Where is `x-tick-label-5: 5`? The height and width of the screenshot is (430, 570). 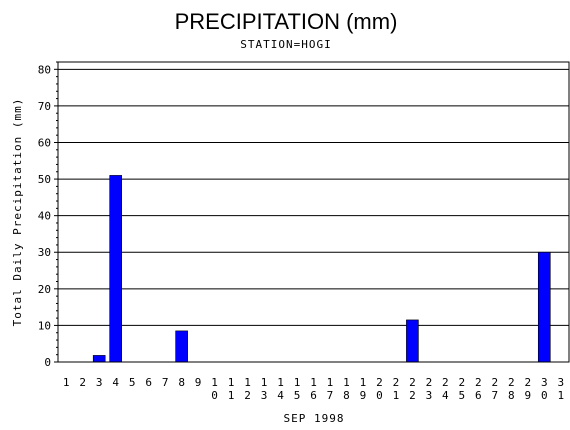
x-tick-label-5: 5 is located at coordinates (132, 382).